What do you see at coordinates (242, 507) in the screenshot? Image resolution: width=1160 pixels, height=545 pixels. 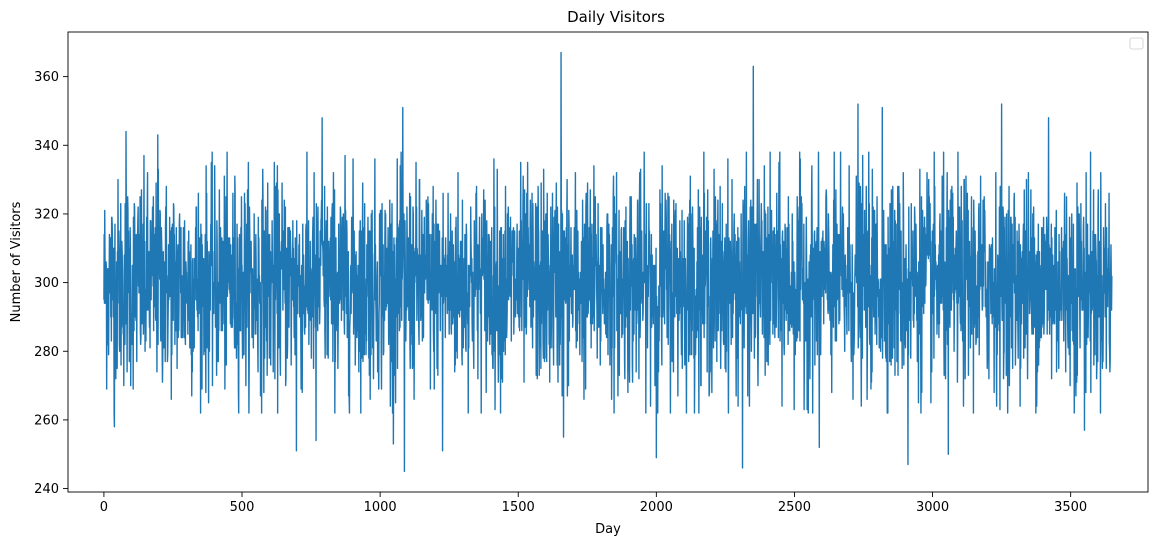 I see `x-tick-label: 500` at bounding box center [242, 507].